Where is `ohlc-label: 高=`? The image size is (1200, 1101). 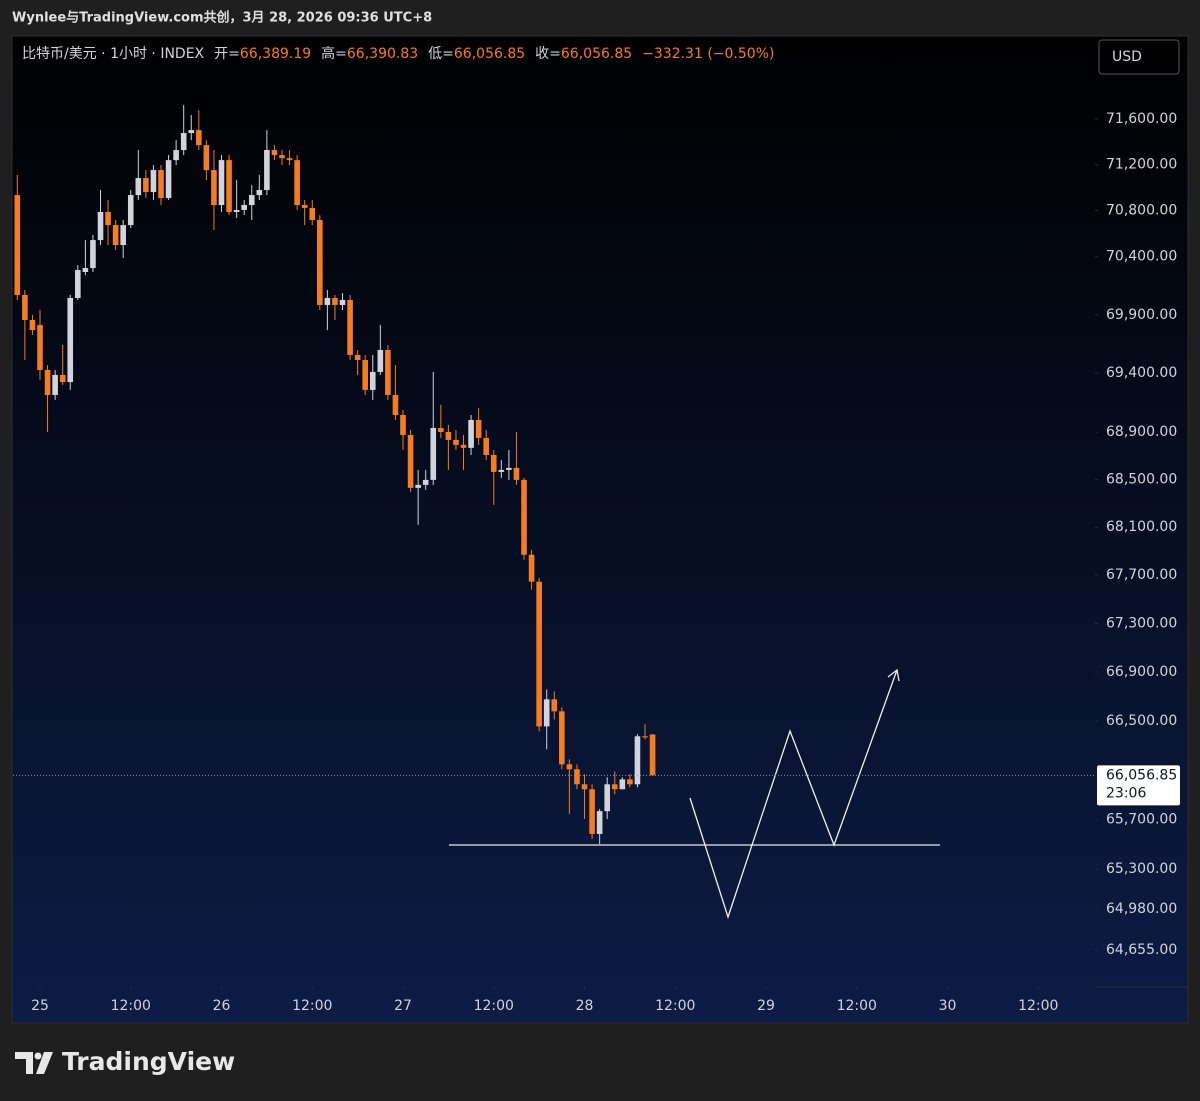
ohlc-label: 高= is located at coordinates (334, 53).